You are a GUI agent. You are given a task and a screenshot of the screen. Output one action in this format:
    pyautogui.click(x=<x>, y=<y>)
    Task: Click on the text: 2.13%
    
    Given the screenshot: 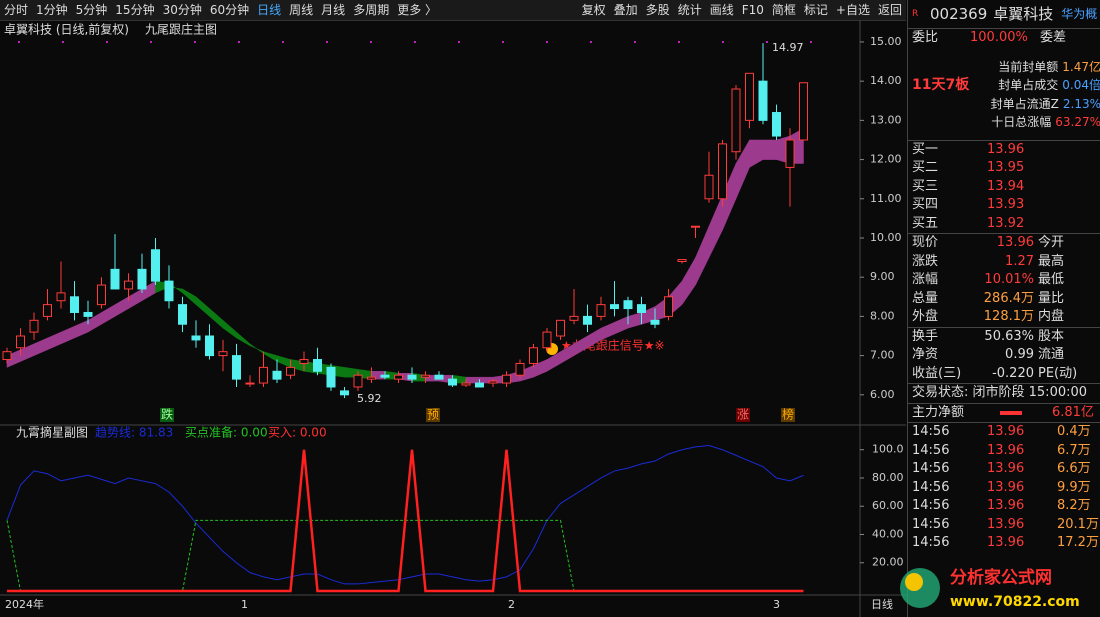 What is the action you would take?
    pyautogui.click(x=1081, y=103)
    